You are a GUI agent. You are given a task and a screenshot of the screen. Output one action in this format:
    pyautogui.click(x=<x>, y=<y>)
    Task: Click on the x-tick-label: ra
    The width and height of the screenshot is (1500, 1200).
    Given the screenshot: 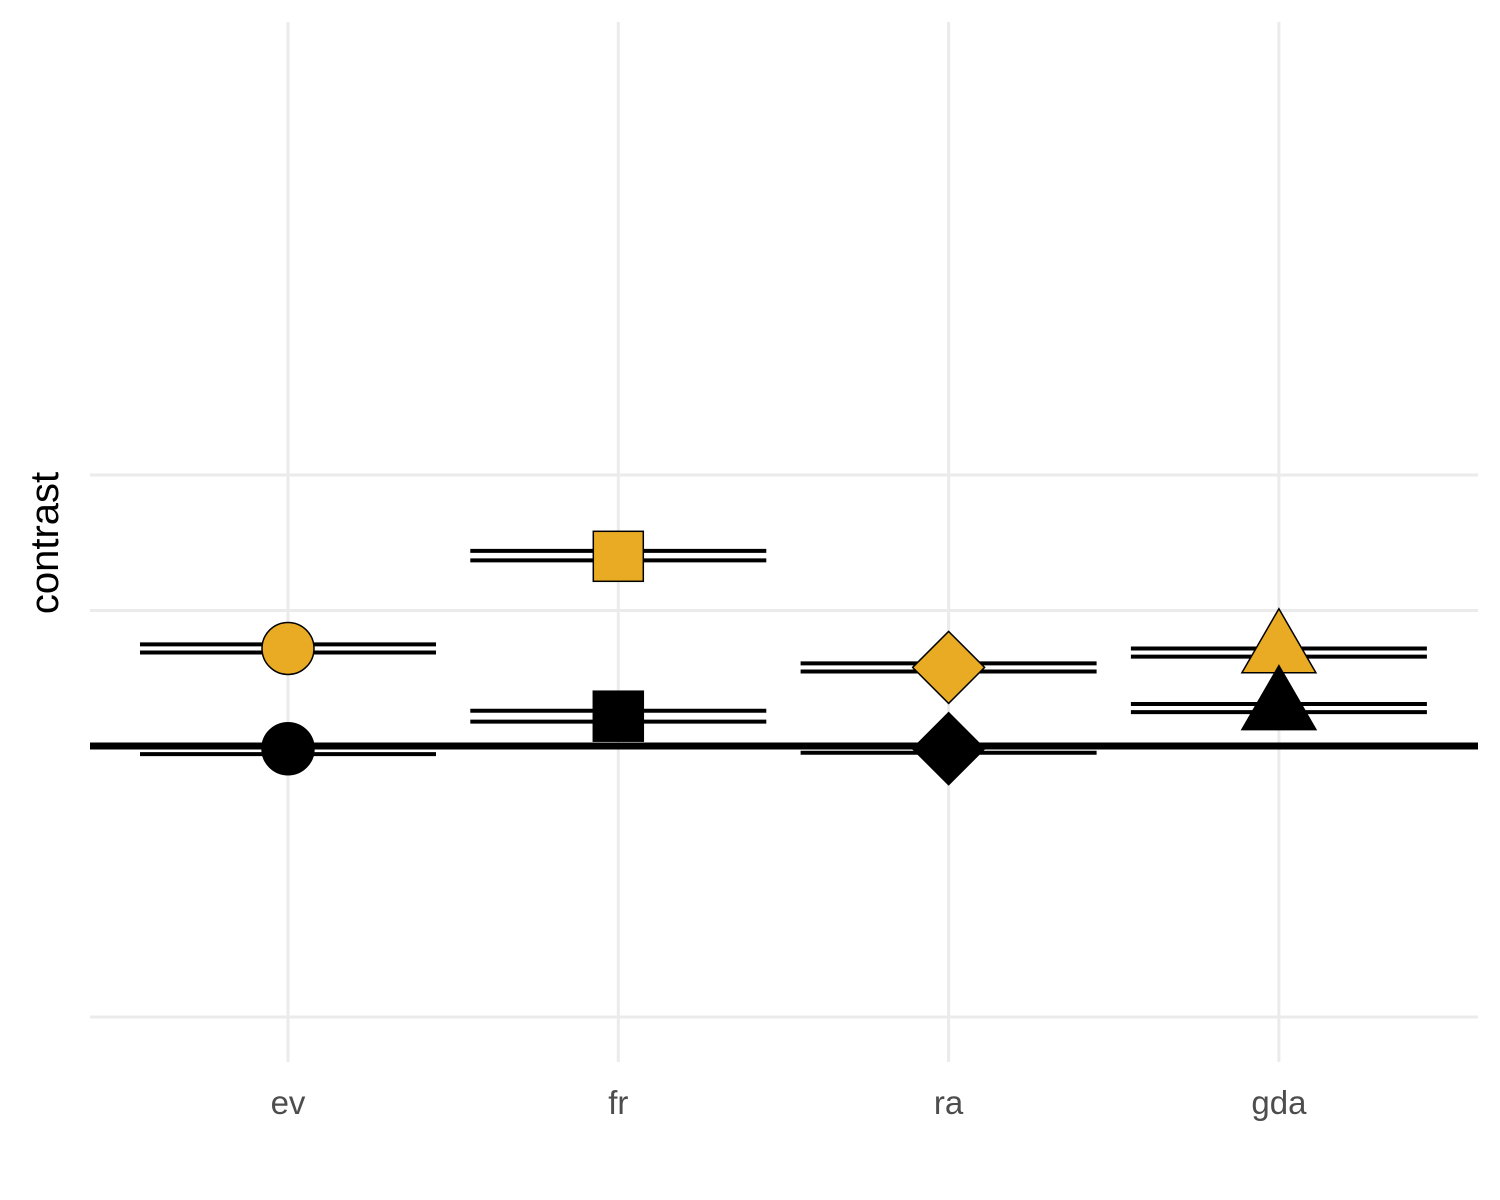 What is the action you would take?
    pyautogui.click(x=949, y=1102)
    